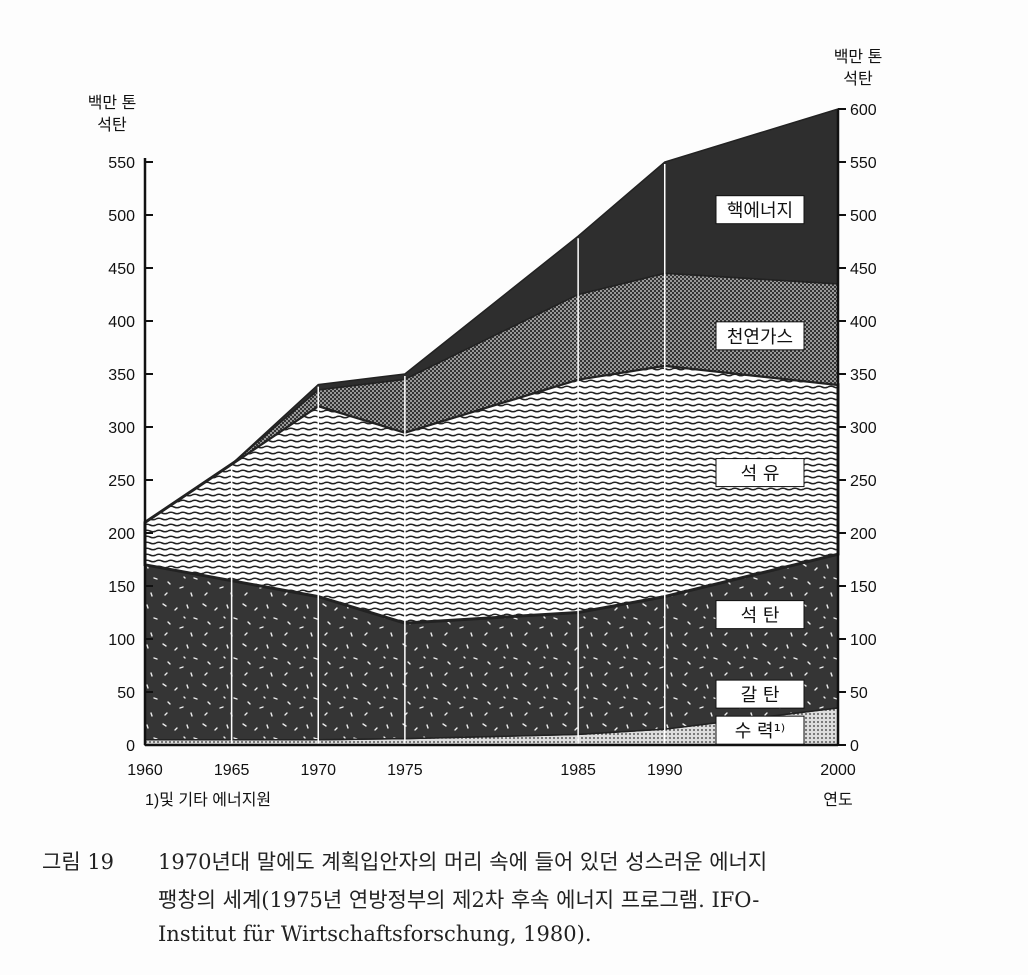 The image size is (1028, 975). What do you see at coordinates (858, 79) in the screenshot?
I see `y-label-right: 석탄` at bounding box center [858, 79].